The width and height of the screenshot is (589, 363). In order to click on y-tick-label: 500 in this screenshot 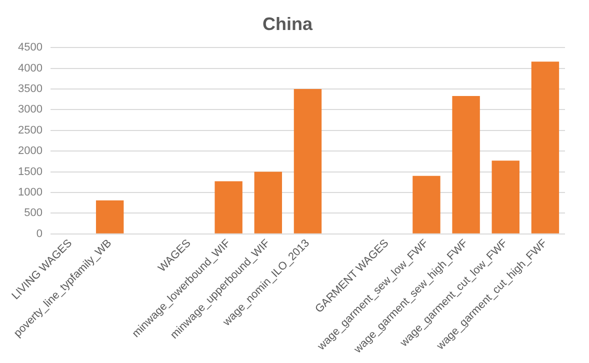, I will do `click(33, 213)`.